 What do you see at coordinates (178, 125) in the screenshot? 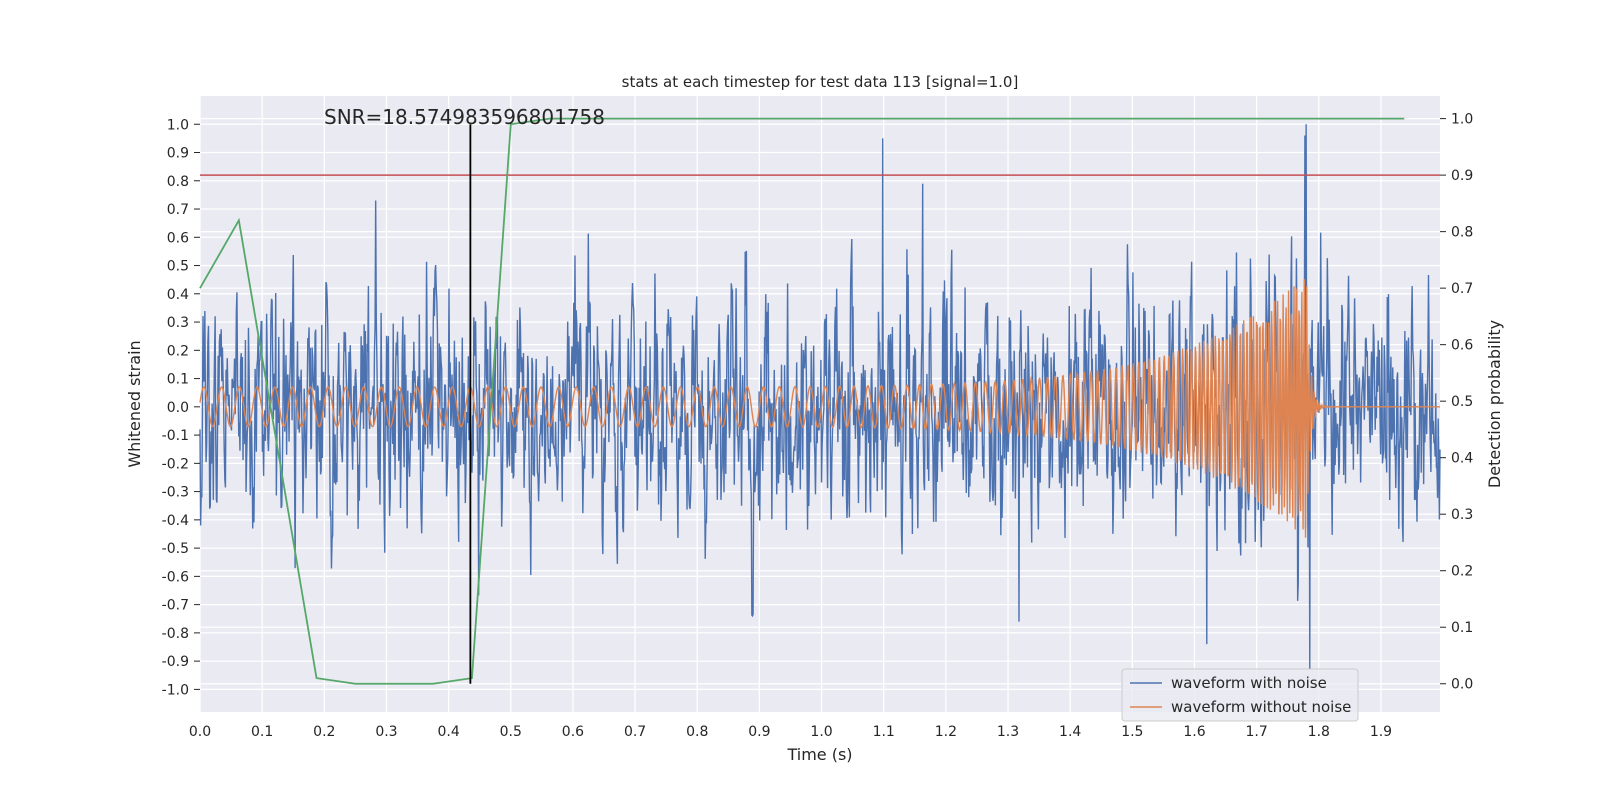
I see `y-tick-label: 1.0` at bounding box center [178, 125].